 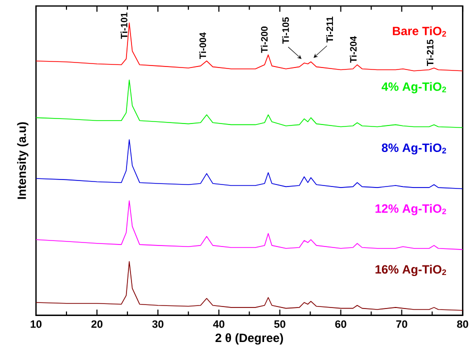 What do you see at coordinates (22, 160) in the screenshot?
I see `y-axis-title: Intensity (a.u)` at bounding box center [22, 160].